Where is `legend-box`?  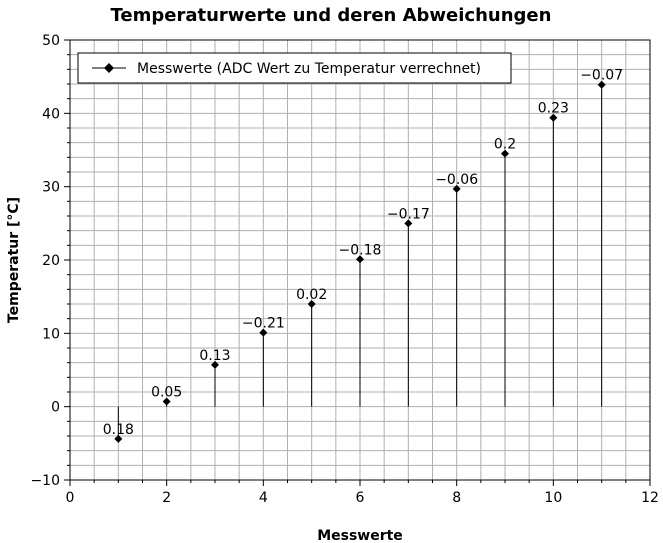 legend-box is located at coordinates (294, 68).